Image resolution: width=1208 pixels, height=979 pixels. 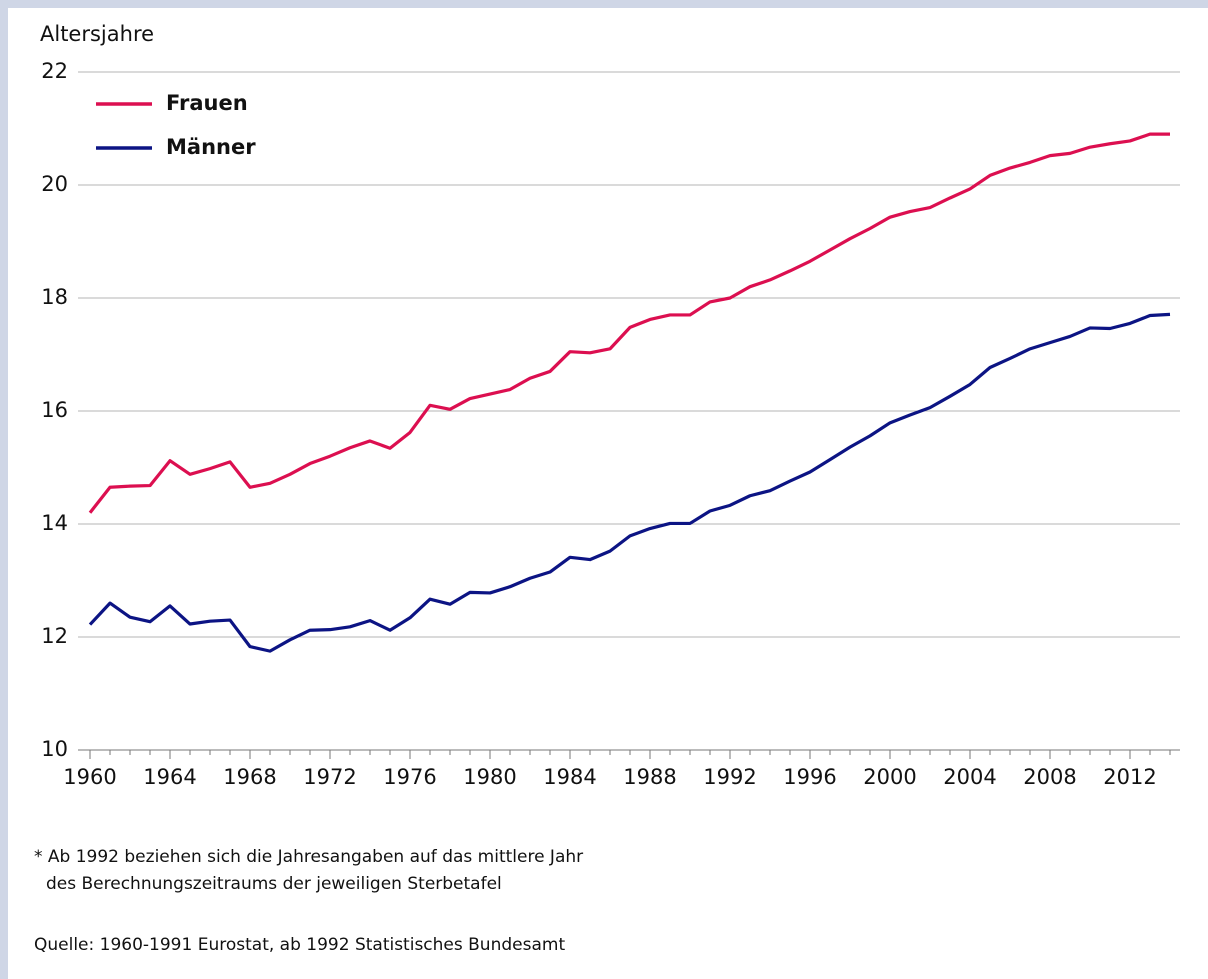 What do you see at coordinates (207, 103) in the screenshot?
I see `legend-label: Frauen` at bounding box center [207, 103].